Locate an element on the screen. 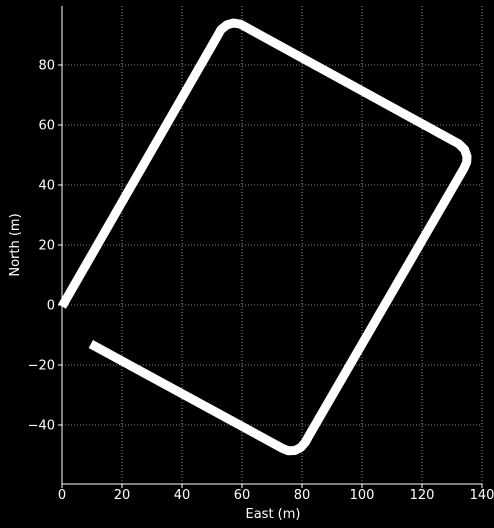 Image resolution: width=494 pixels, height=528 pixels. y-axis: −40 −20 0 20 40 60 80 is located at coordinates (45, 246).